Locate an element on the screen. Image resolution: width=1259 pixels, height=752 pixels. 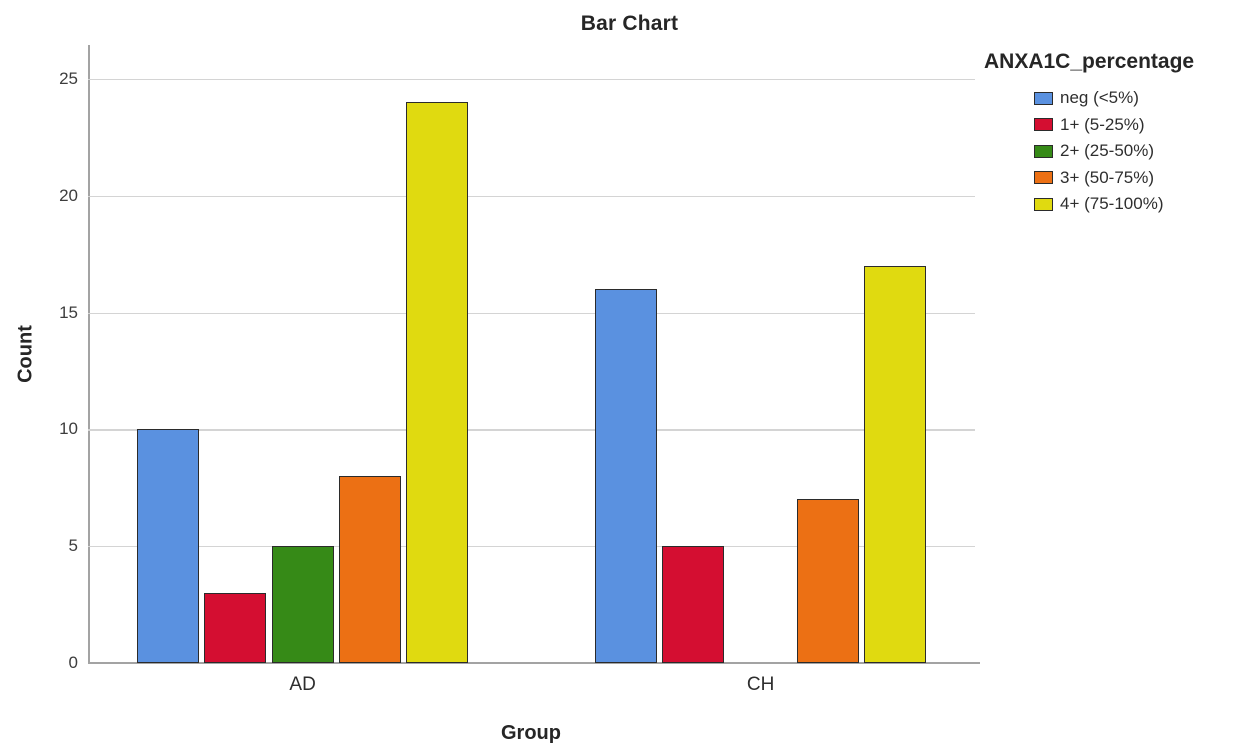
legend-item-label: neg (<5%) is located at coordinates (1099, 98).